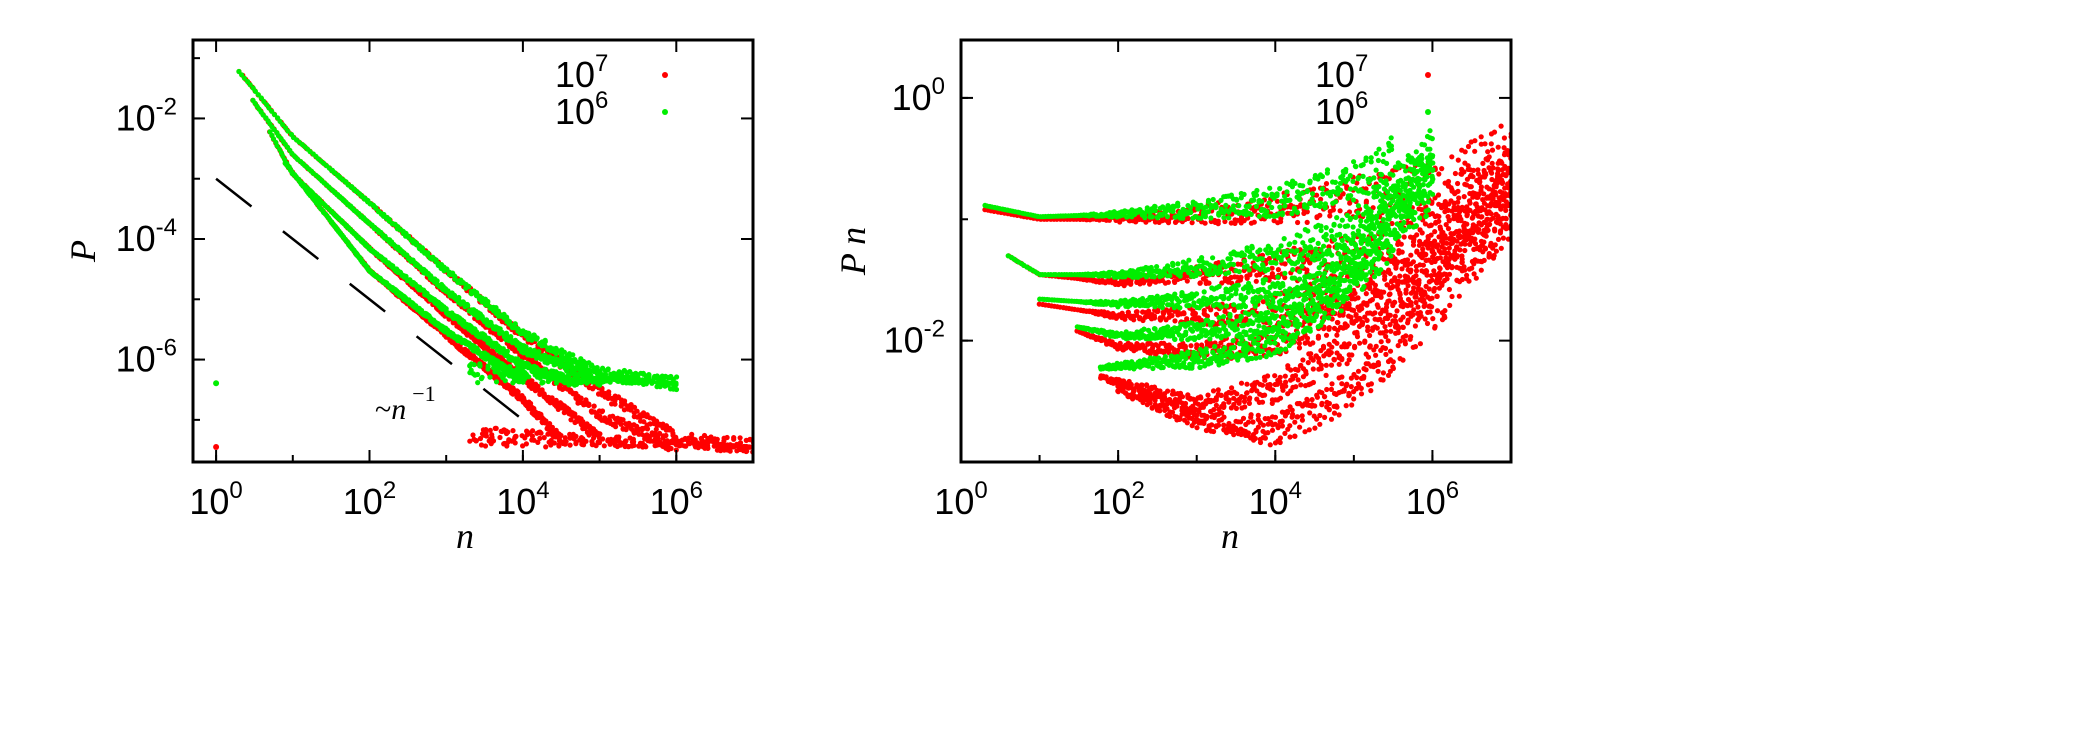  I want to click on x-axis-label: n, so click(465, 536).